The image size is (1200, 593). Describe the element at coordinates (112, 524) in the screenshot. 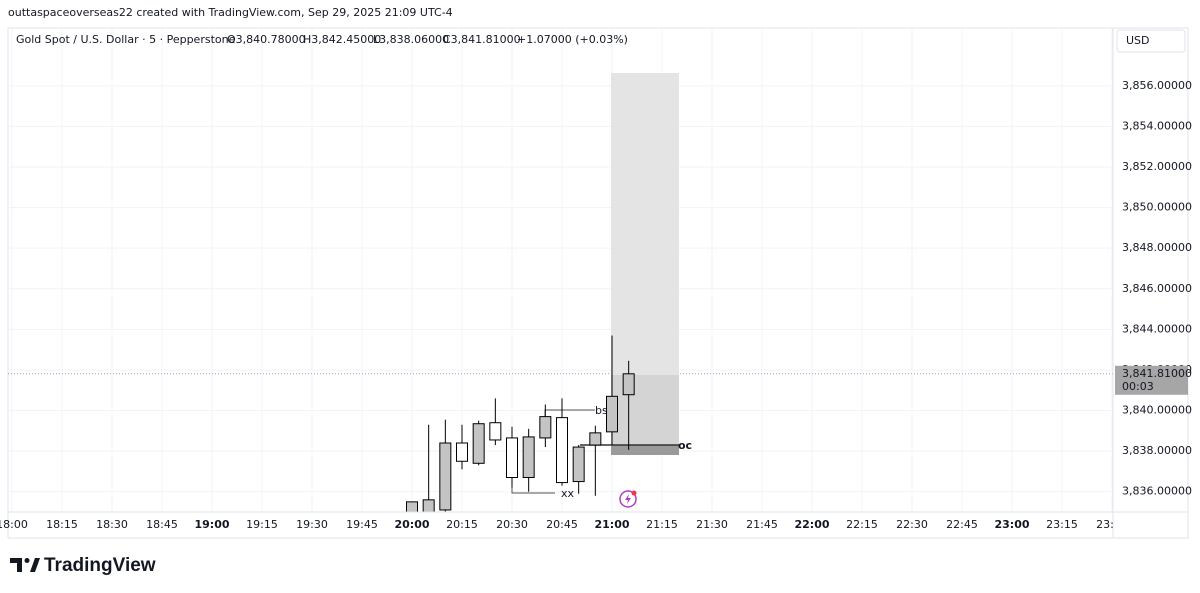

I see `x-tick-label: 18:30` at that location.